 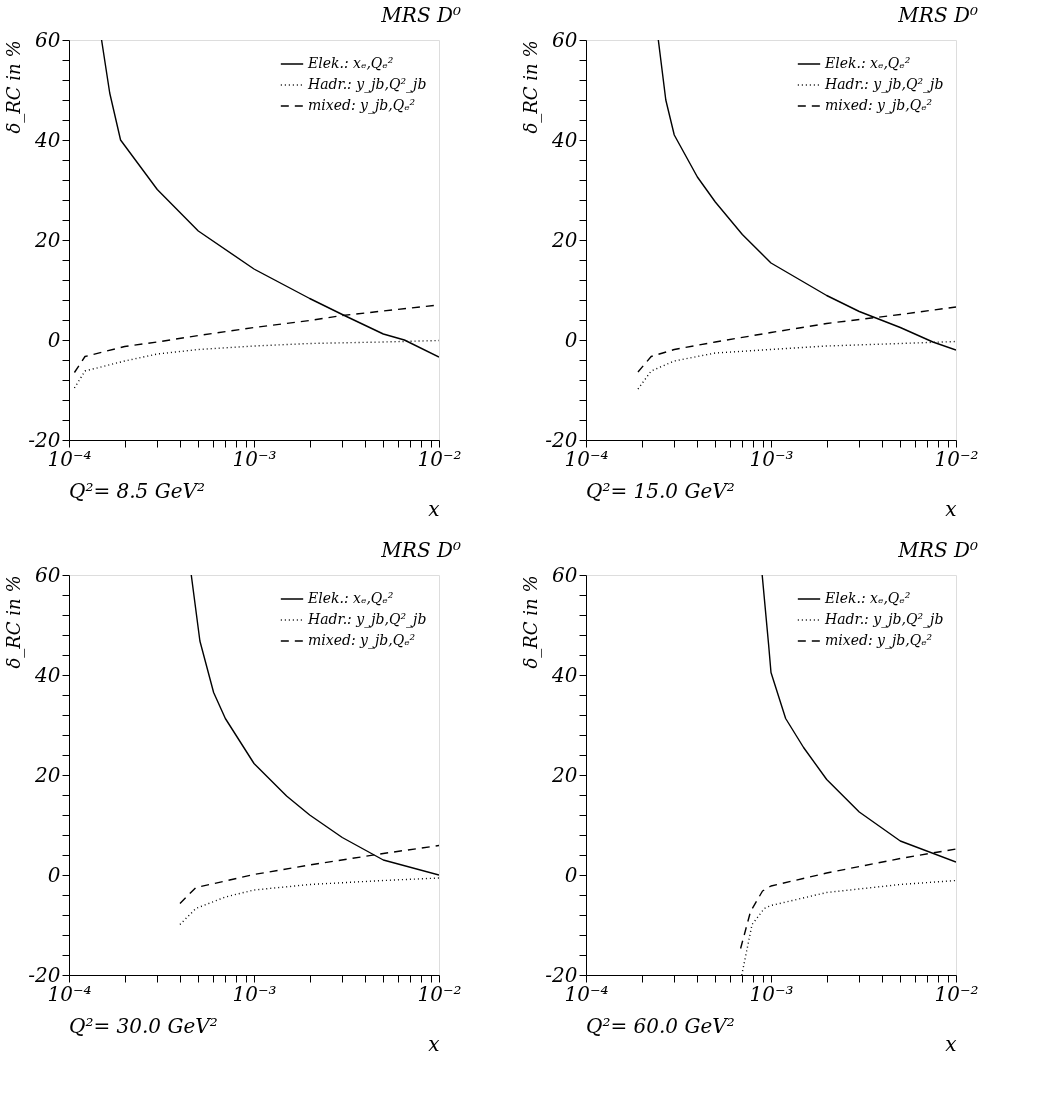 What do you see at coordinates (660, 491) in the screenshot?
I see `text: Q²= 15.0 GeV²` at bounding box center [660, 491].